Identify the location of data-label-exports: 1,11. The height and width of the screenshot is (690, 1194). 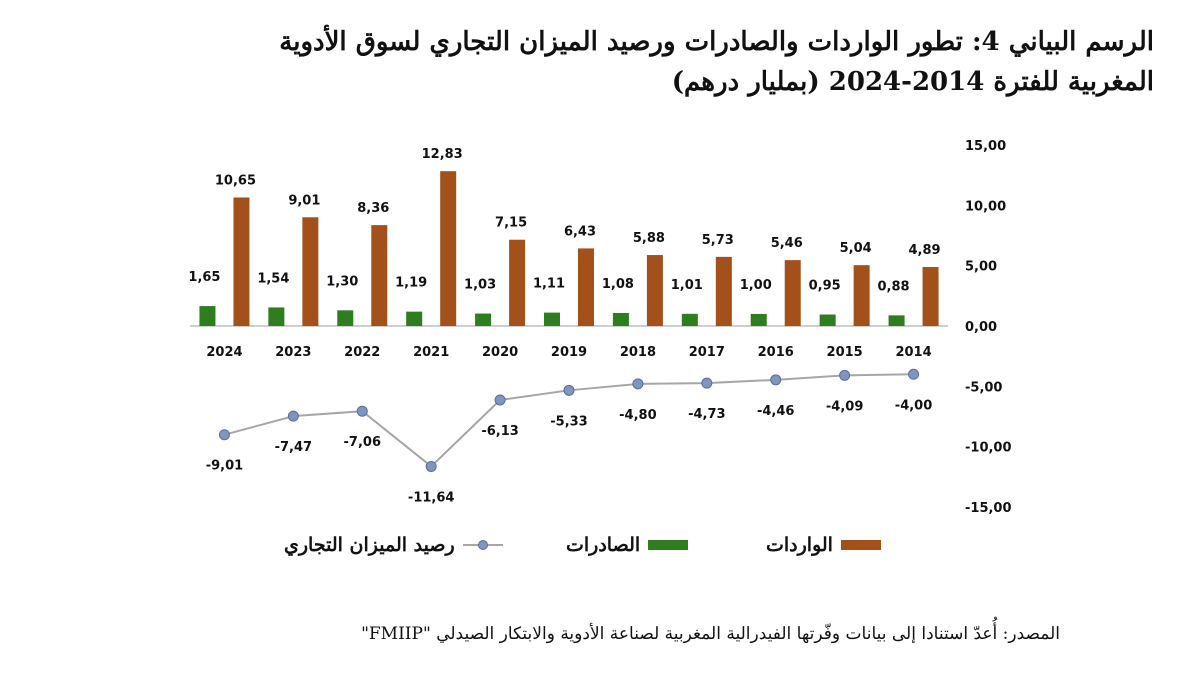
(549, 284).